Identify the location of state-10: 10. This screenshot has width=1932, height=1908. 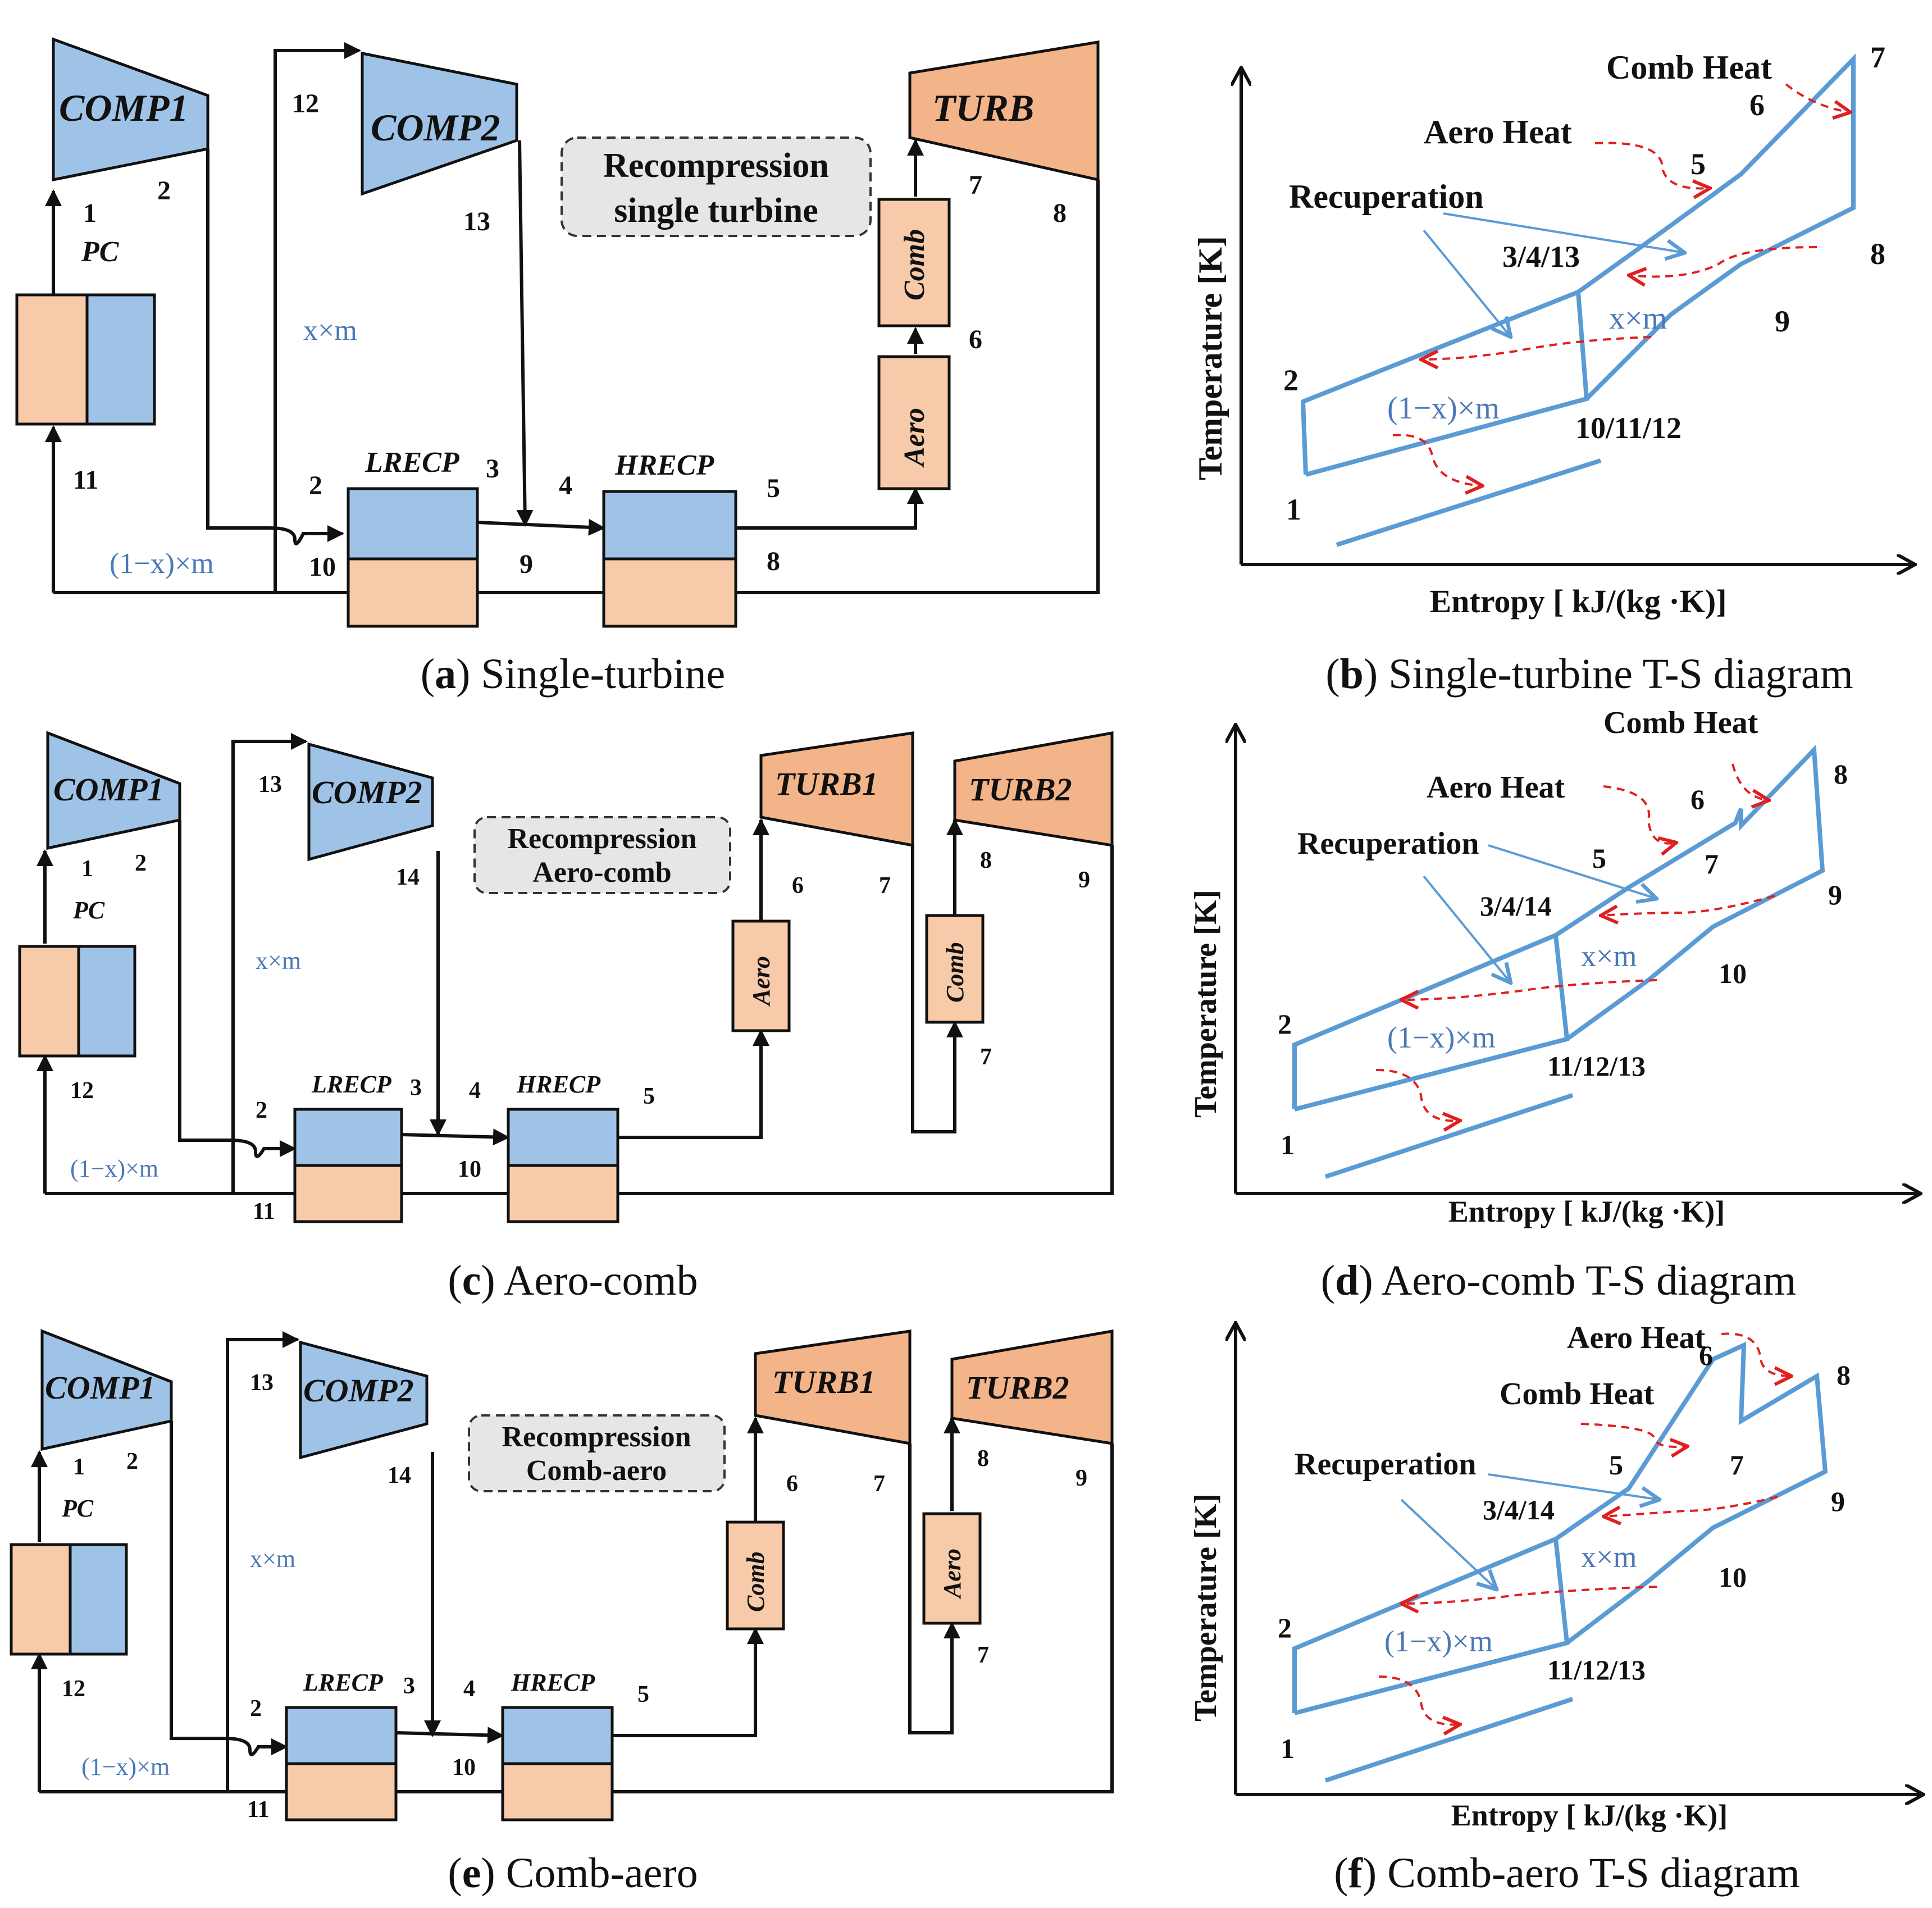
(469, 1169).